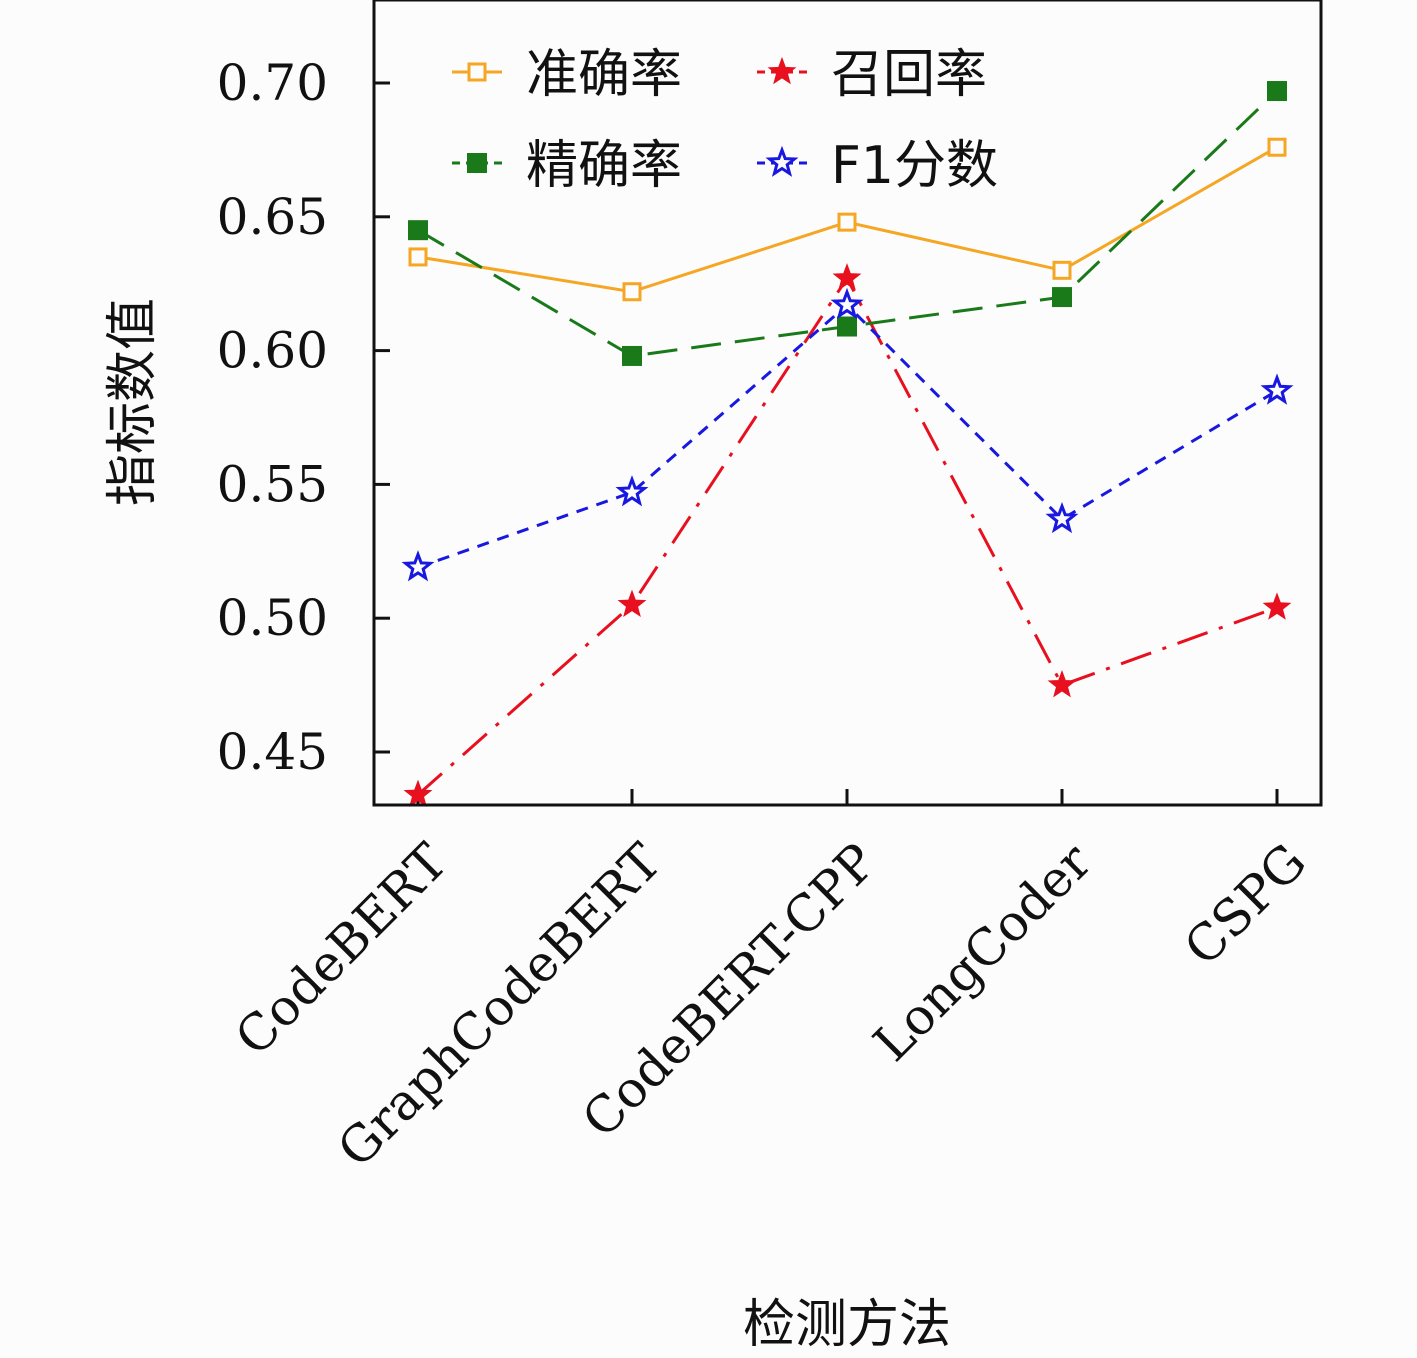  I want to click on legend-label: 召回率, so click(909, 75).